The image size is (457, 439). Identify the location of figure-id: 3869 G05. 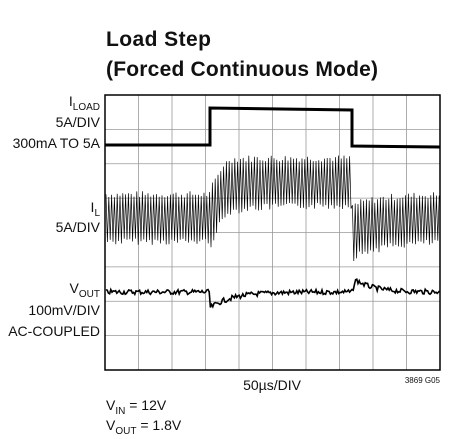
(423, 380).